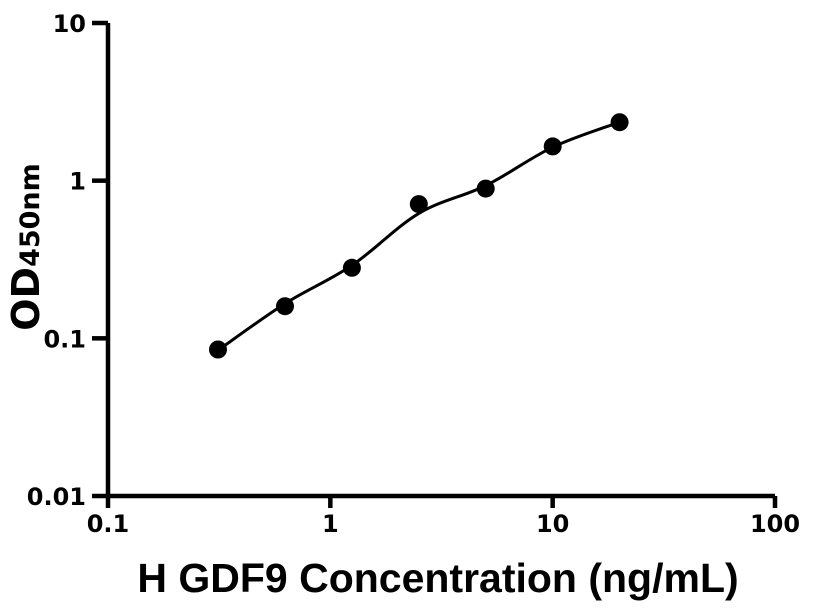 This screenshot has width=816, height=612. Describe the element at coordinates (330, 524) in the screenshot. I see `x-tick-label: 1` at that location.